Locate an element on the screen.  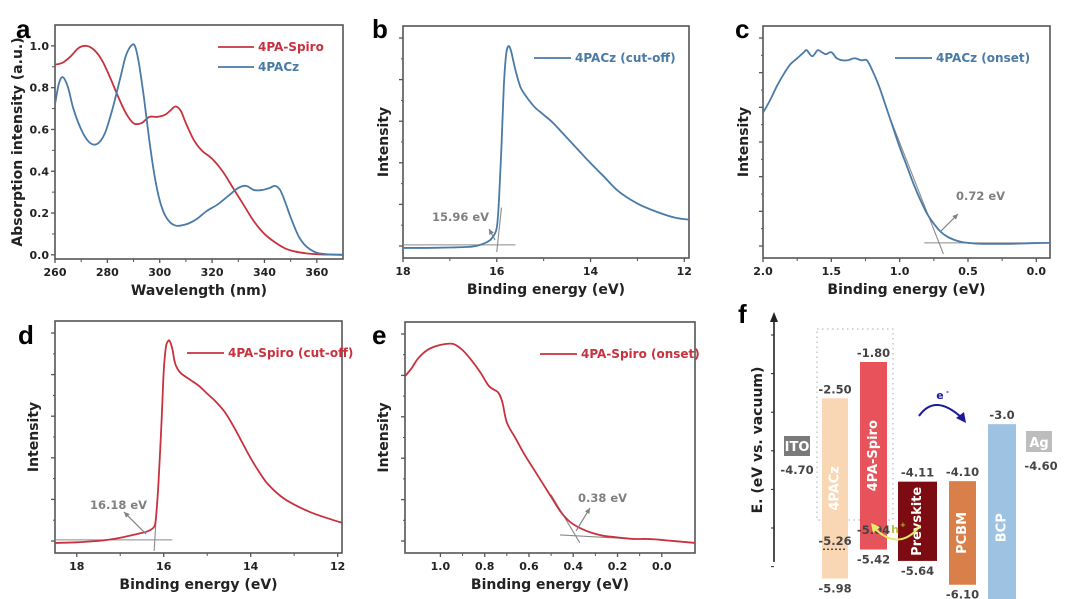
plot-frame is located at coordinates (199, 142).